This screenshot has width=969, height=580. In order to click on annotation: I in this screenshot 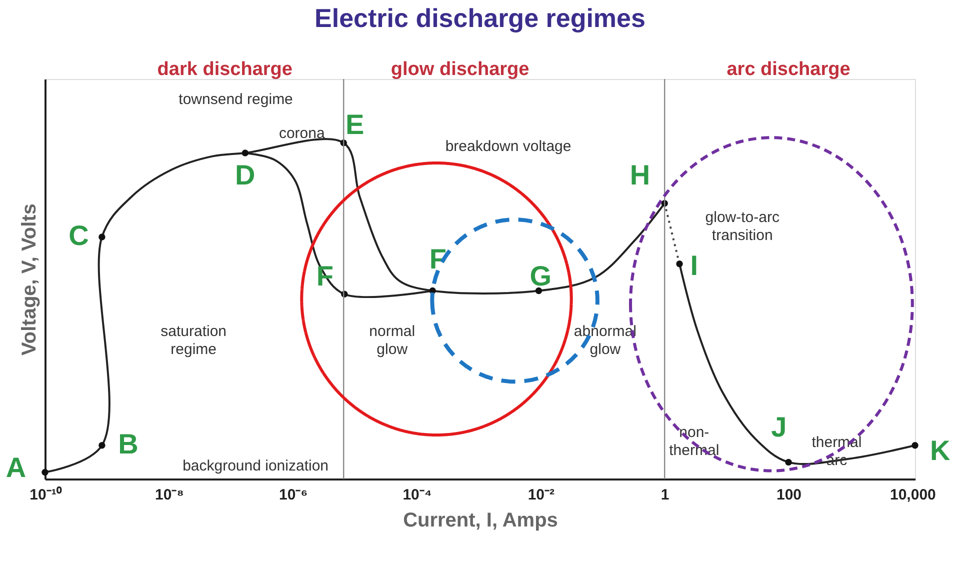, I will do `click(694, 266)`.